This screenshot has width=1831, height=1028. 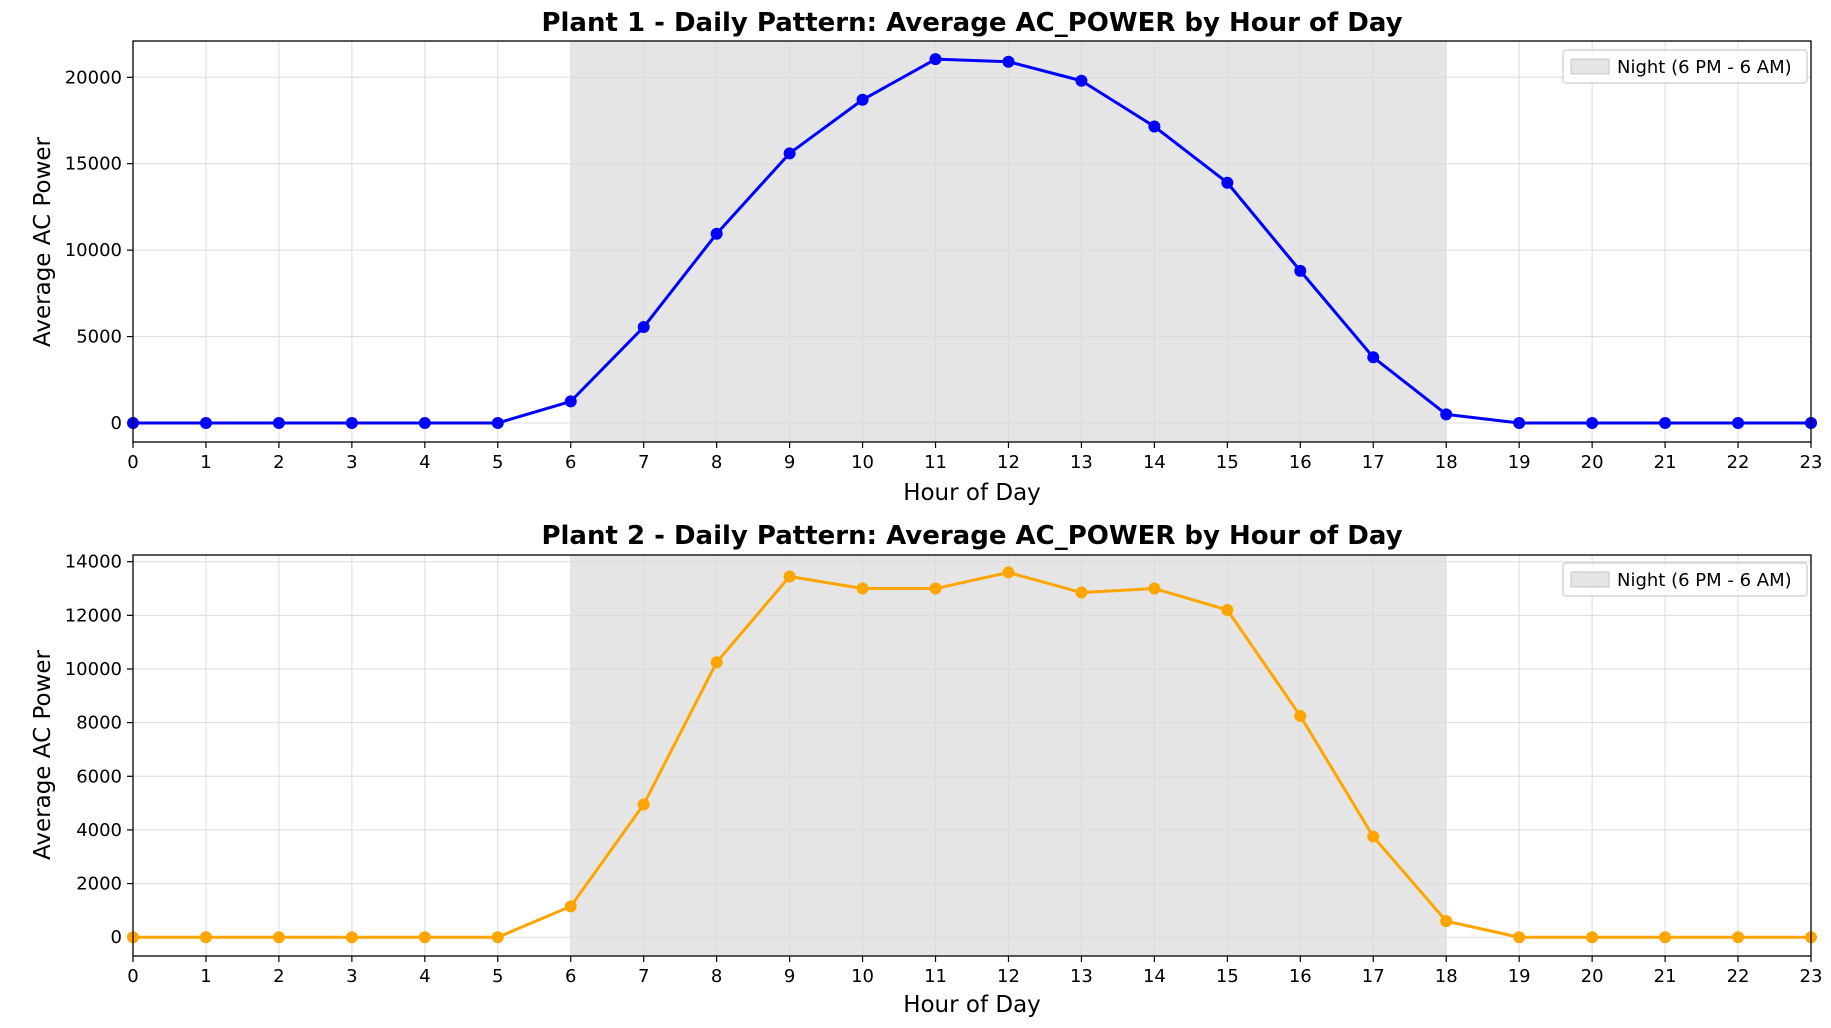 I want to click on y-tick-label: 5000, so click(x=99, y=337).